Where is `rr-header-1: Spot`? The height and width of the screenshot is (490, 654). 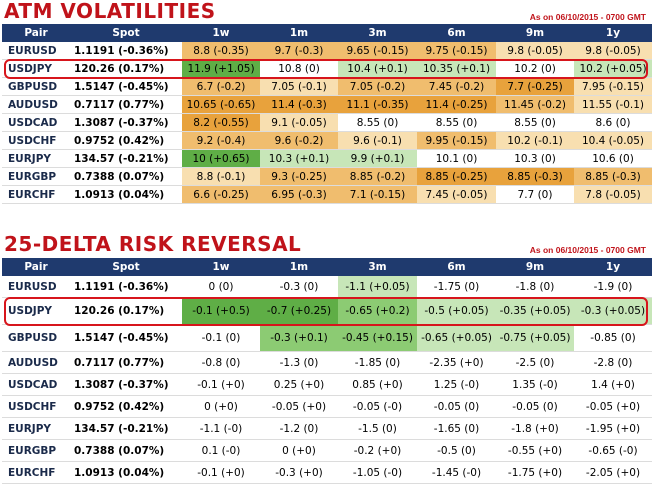
rr-header-1: Spot is located at coordinates (126, 267).